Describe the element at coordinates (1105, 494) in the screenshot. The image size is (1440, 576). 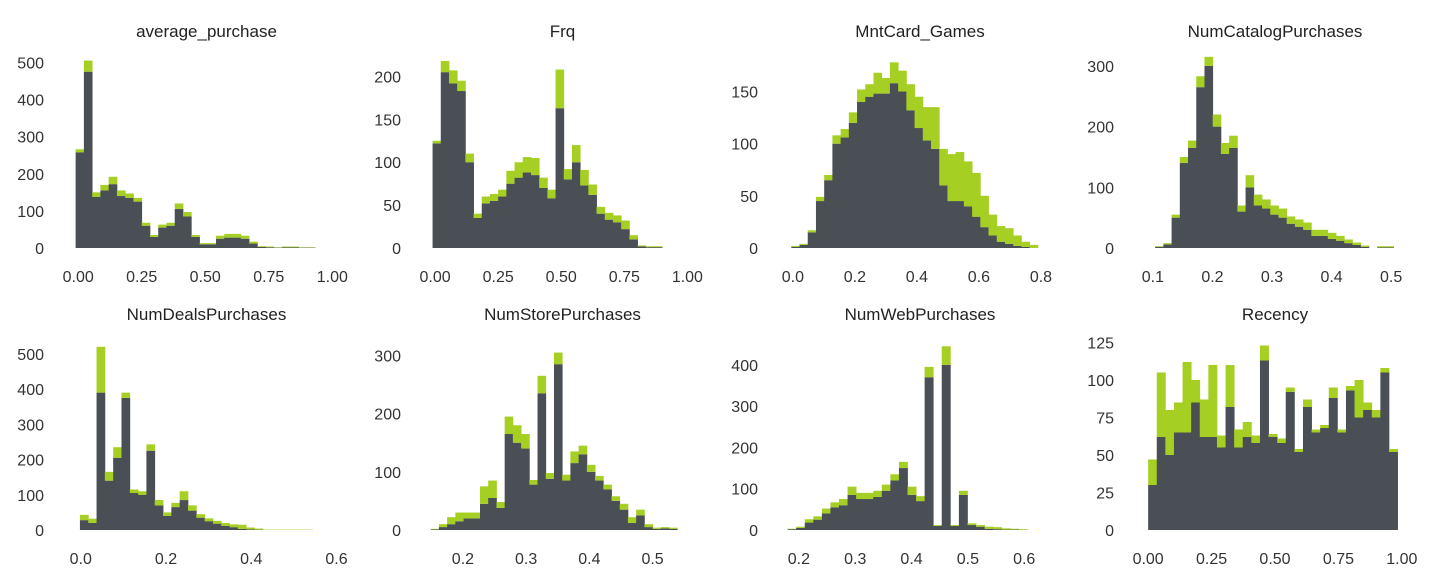
I see `y-tick-label: 25` at that location.